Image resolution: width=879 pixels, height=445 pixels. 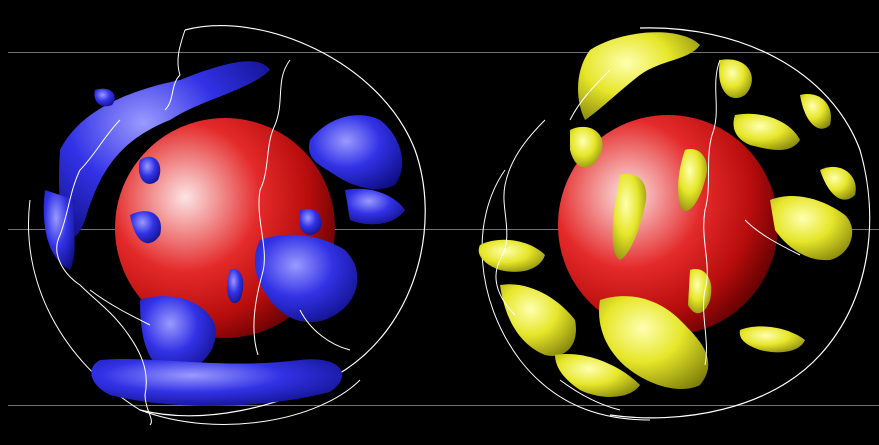 I want to click on horizontal-guide-line-middle, so click(x=443, y=229).